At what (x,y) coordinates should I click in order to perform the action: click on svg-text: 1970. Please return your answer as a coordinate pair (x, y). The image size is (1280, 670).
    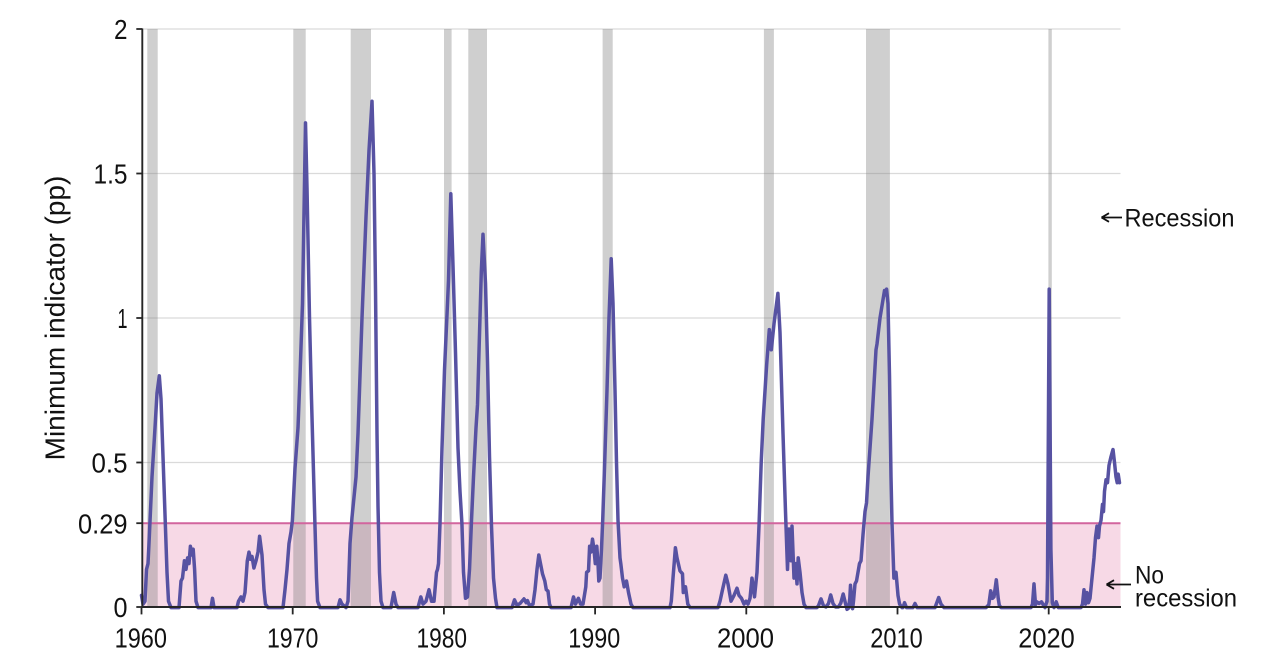
    Looking at the image, I should click on (293, 638).